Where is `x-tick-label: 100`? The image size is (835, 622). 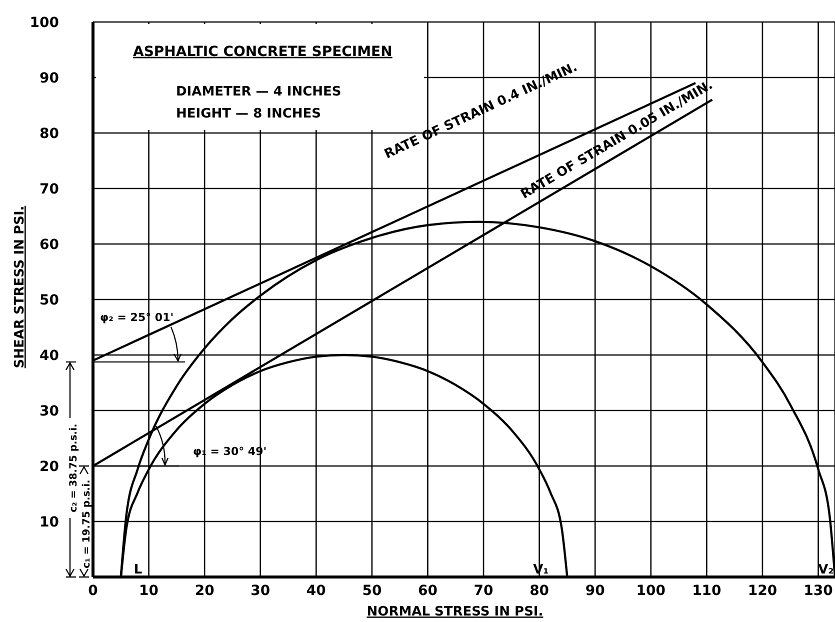
x-tick-label: 100 is located at coordinates (651, 590).